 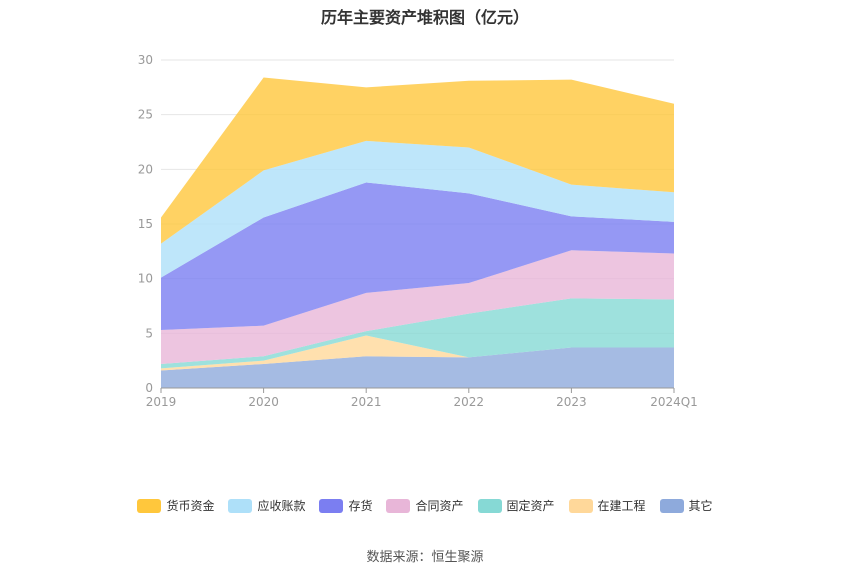 What do you see at coordinates (263, 402) in the screenshot?
I see `x-tick-label: 2020` at bounding box center [263, 402].